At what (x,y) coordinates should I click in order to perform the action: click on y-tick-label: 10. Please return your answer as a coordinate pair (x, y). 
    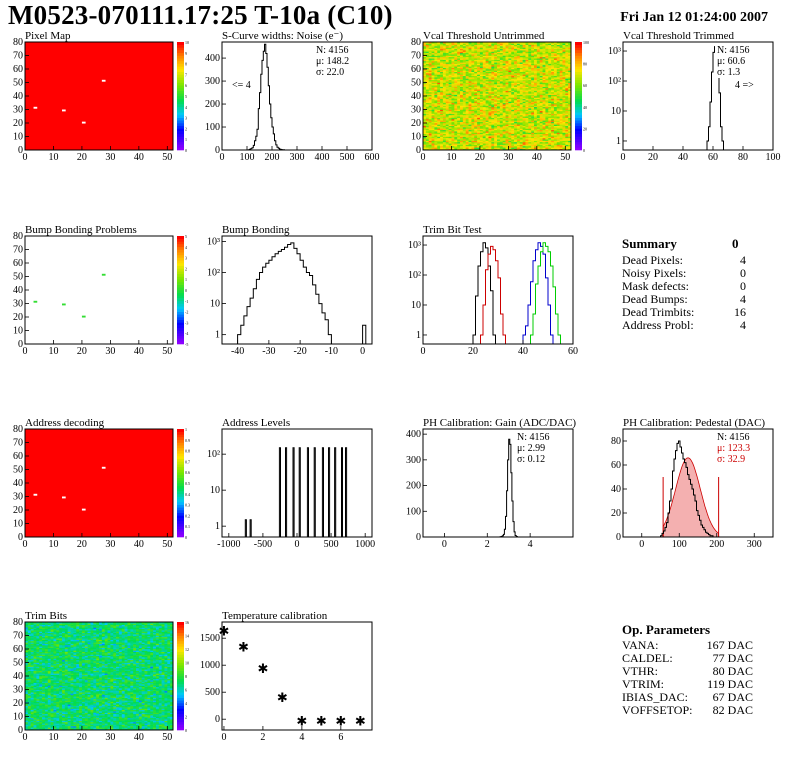
    Looking at the image, I should click on (18, 524).